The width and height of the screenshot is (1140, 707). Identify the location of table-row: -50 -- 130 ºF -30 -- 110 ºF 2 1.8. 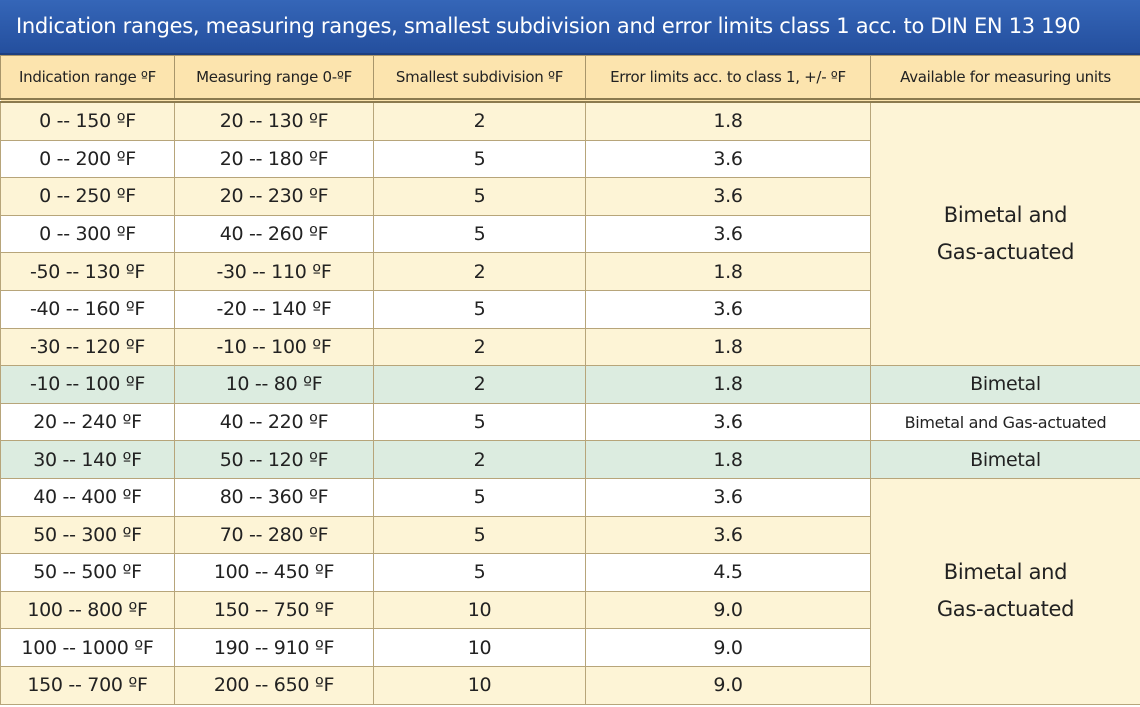
(570, 271).